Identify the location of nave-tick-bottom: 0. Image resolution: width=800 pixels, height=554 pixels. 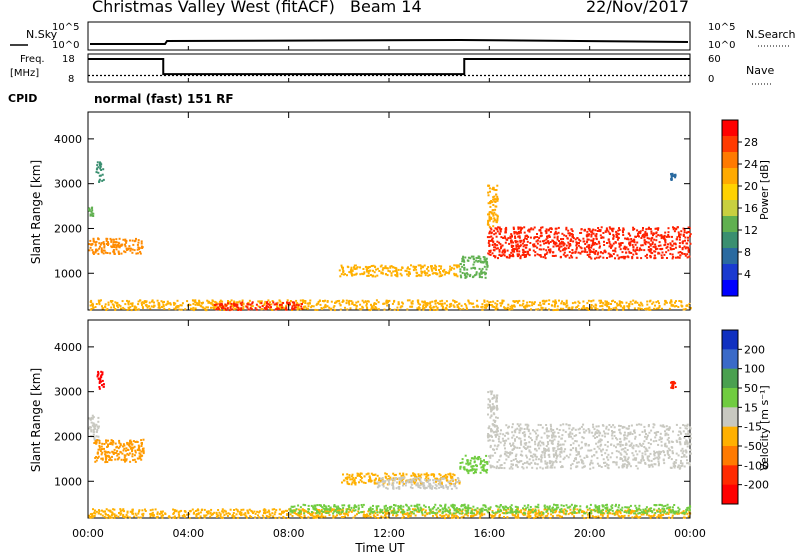
(711, 79).